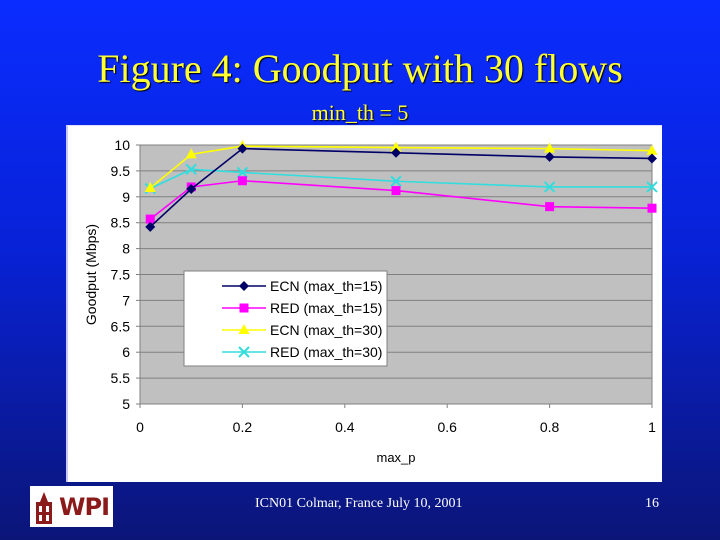 Image resolution: width=720 pixels, height=540 pixels. What do you see at coordinates (121, 326) in the screenshot?
I see `y-tick-label: 6.5` at bounding box center [121, 326].